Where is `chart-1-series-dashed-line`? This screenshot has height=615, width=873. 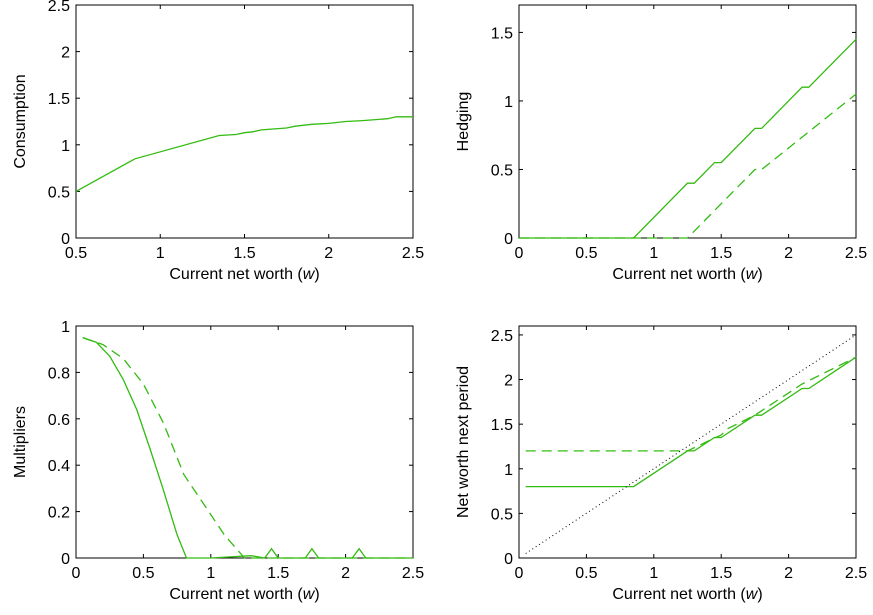
chart-1-series-dashed-line is located at coordinates (688, 166).